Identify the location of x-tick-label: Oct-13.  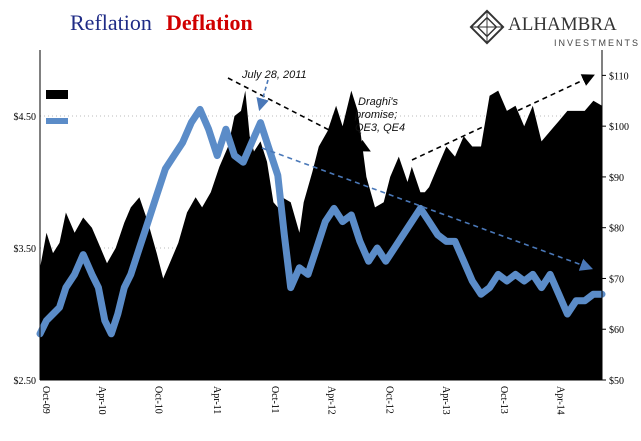
(503, 400).